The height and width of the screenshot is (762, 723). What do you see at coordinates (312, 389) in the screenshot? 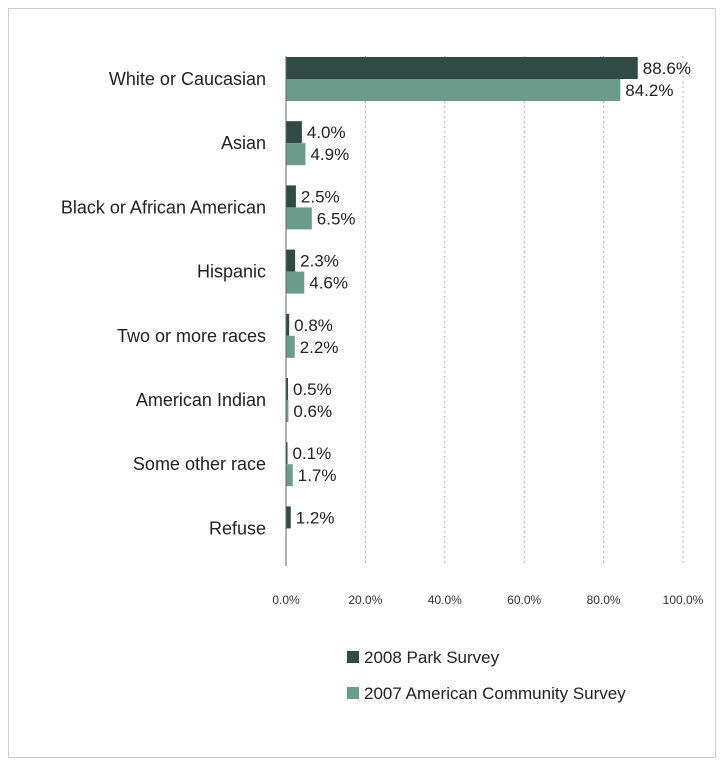
I see `data-label: 0.5%` at bounding box center [312, 389].